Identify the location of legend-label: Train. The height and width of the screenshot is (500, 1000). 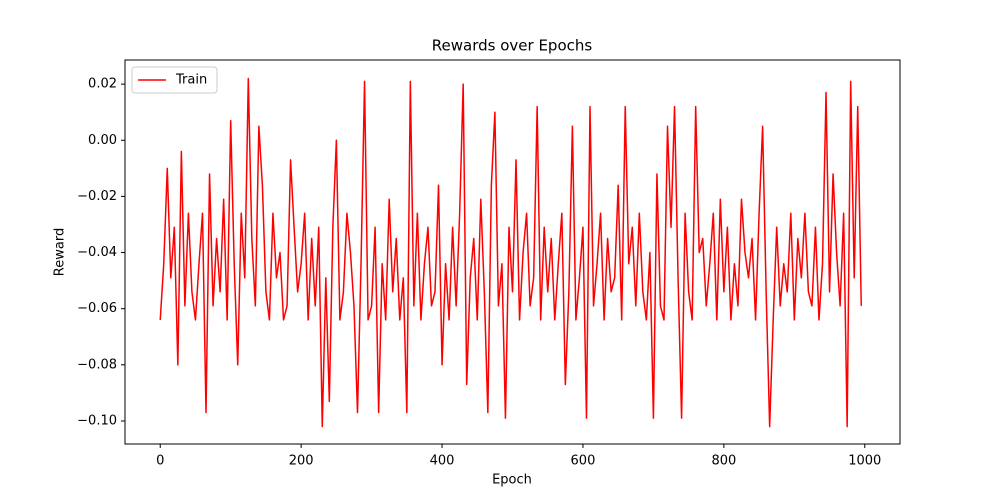
(191, 80).